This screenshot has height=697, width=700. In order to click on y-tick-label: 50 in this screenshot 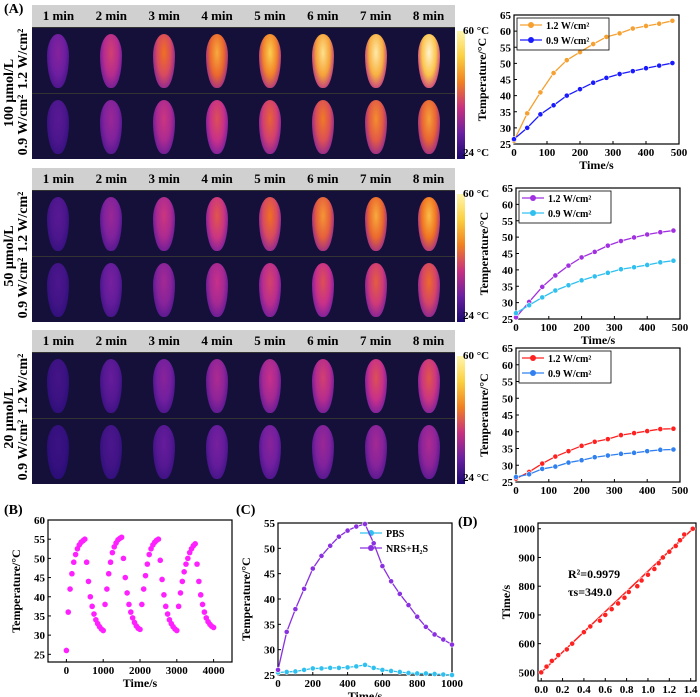, I will do `click(506, 64)`.